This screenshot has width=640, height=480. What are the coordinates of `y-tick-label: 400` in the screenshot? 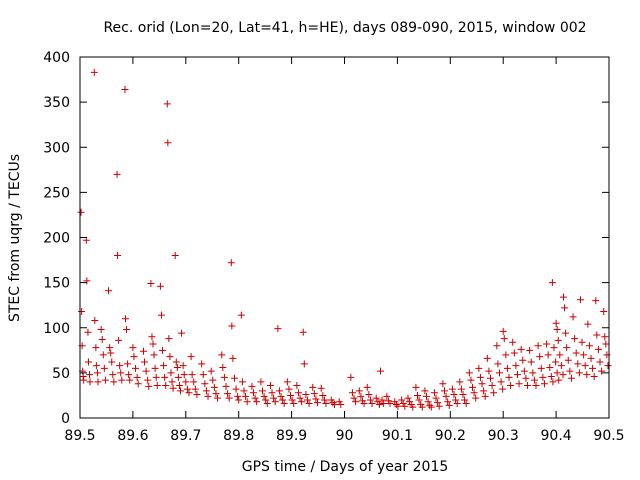 It's located at (56, 58).